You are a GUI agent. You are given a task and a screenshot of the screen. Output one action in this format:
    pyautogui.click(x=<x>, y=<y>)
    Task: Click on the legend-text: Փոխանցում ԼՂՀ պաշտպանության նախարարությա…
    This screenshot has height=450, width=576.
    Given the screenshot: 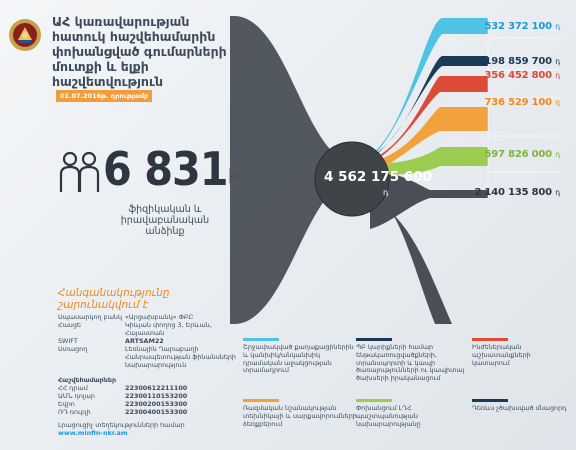 What is the action you would take?
    pyautogui.click(x=388, y=416)
    